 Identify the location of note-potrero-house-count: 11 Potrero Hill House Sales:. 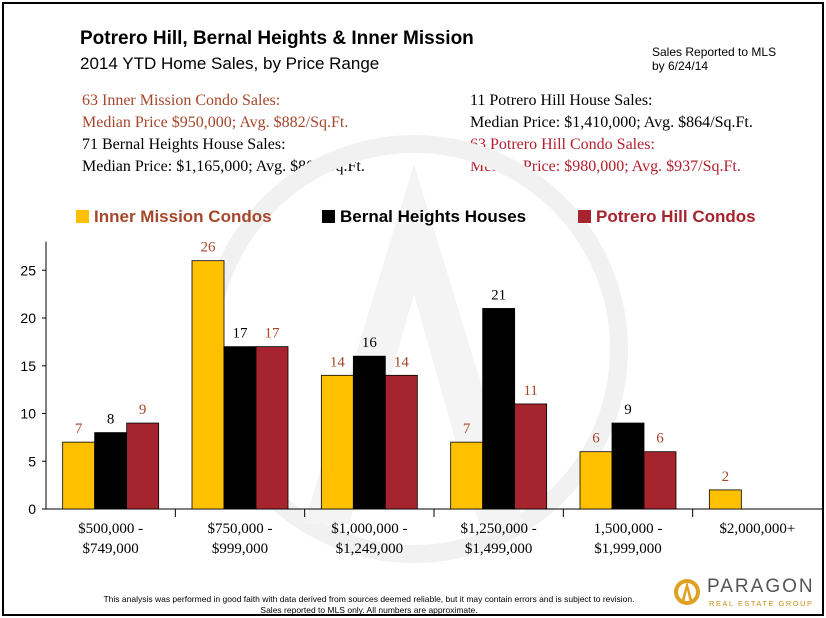
(561, 100).